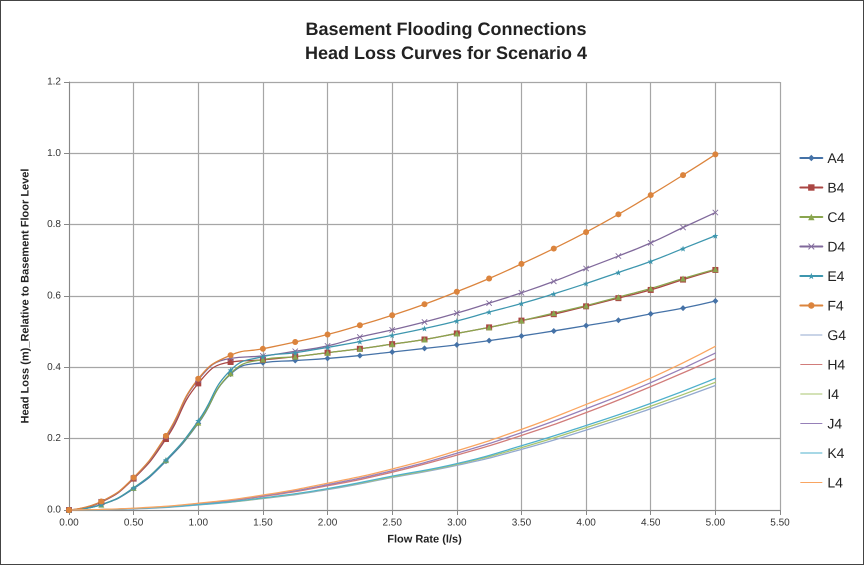  What do you see at coordinates (54, 296) in the screenshot?
I see `y-tick-label: 0.6` at bounding box center [54, 296].